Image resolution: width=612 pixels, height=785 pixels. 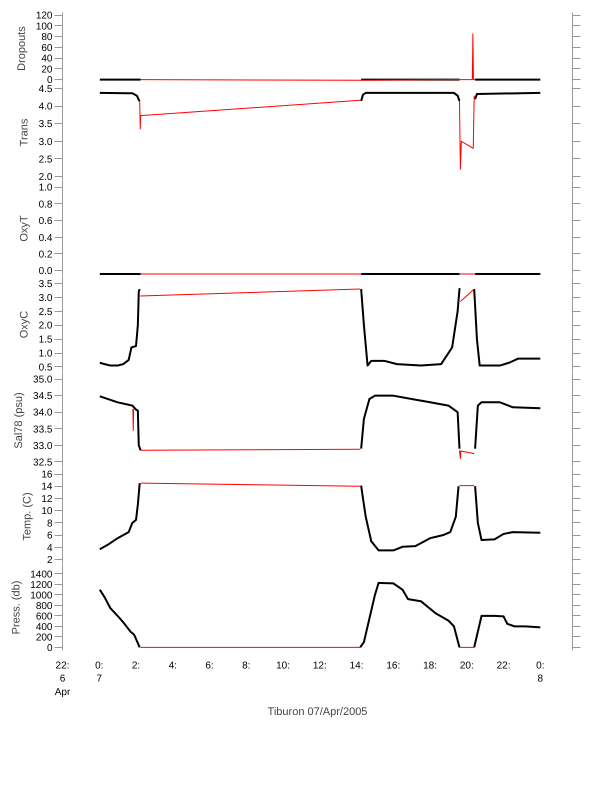 What do you see at coordinates (49, 536) in the screenshot?
I see `y-tick-label: 6` at bounding box center [49, 536].